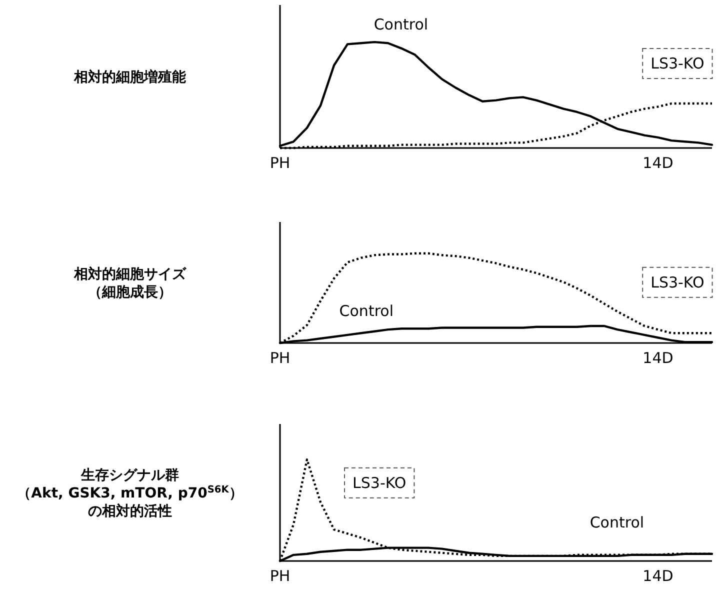 The image size is (718, 599). Describe the element at coordinates (130, 494) in the screenshot. I see `text: 生存シグナル群（Akt, GSK3, mTOR, p70$^{S6K}$）の相対的活性` at that location.